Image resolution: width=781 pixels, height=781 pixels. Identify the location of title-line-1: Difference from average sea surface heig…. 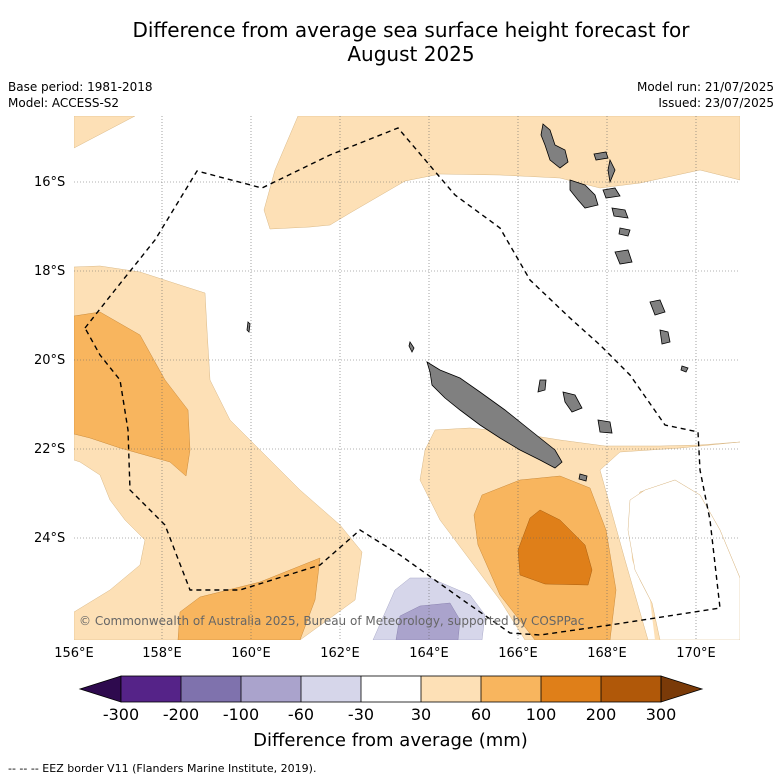
(411, 30).